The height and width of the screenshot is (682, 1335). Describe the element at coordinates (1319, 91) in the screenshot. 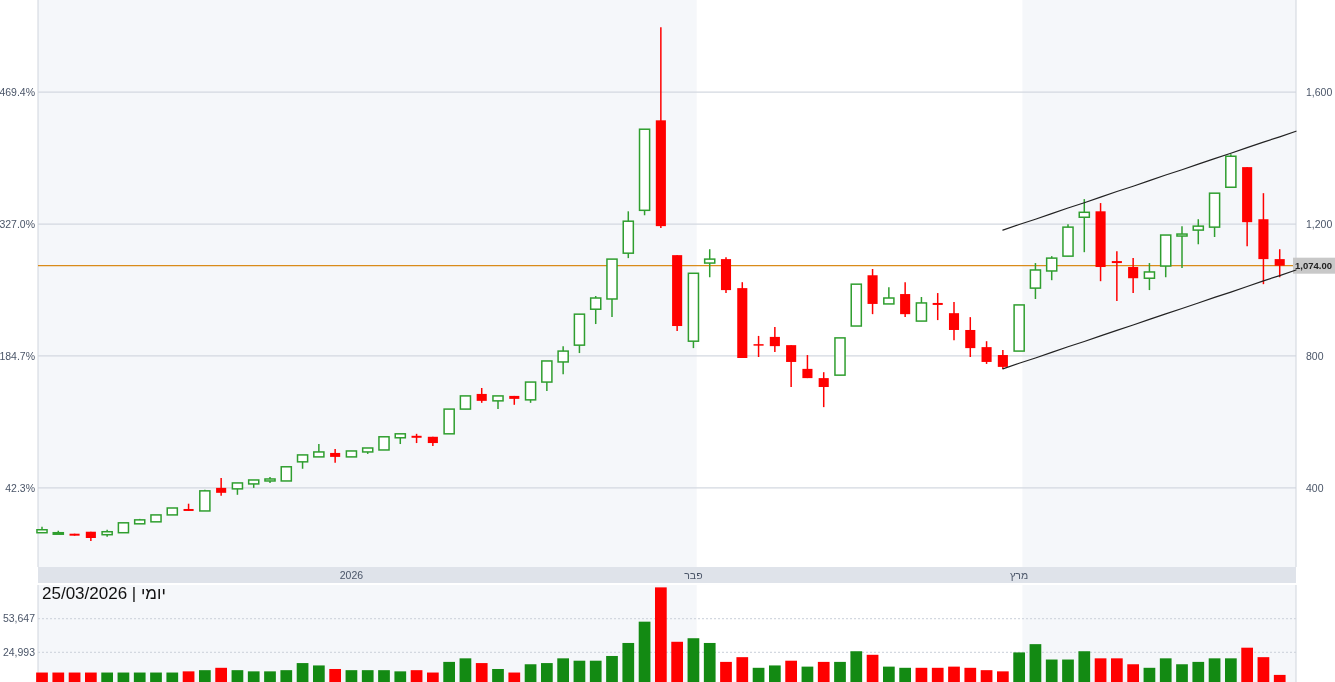

I see `y2-tick-label: 1,600` at that location.